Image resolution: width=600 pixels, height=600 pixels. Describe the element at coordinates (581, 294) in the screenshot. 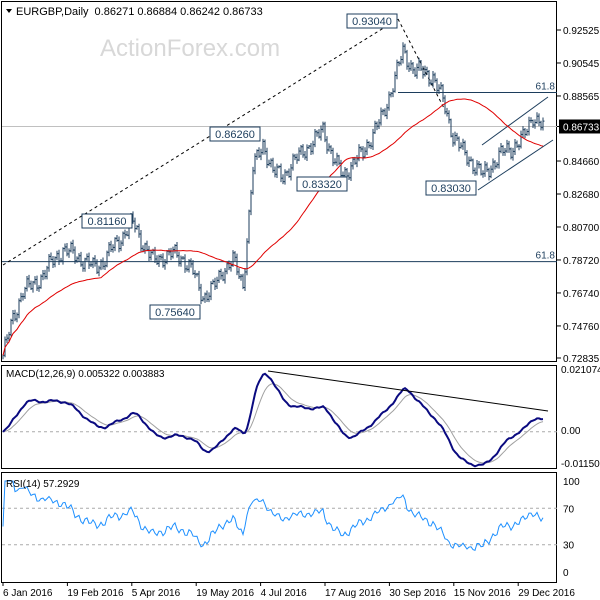

I see `price-axis-label: 0.76740` at that location.